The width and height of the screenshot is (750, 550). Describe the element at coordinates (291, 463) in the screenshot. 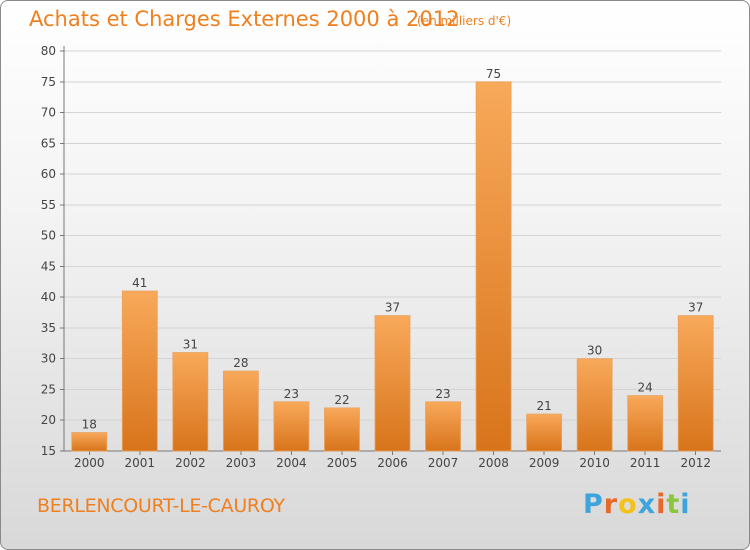

I see `x-tick-label: 2004` at that location.